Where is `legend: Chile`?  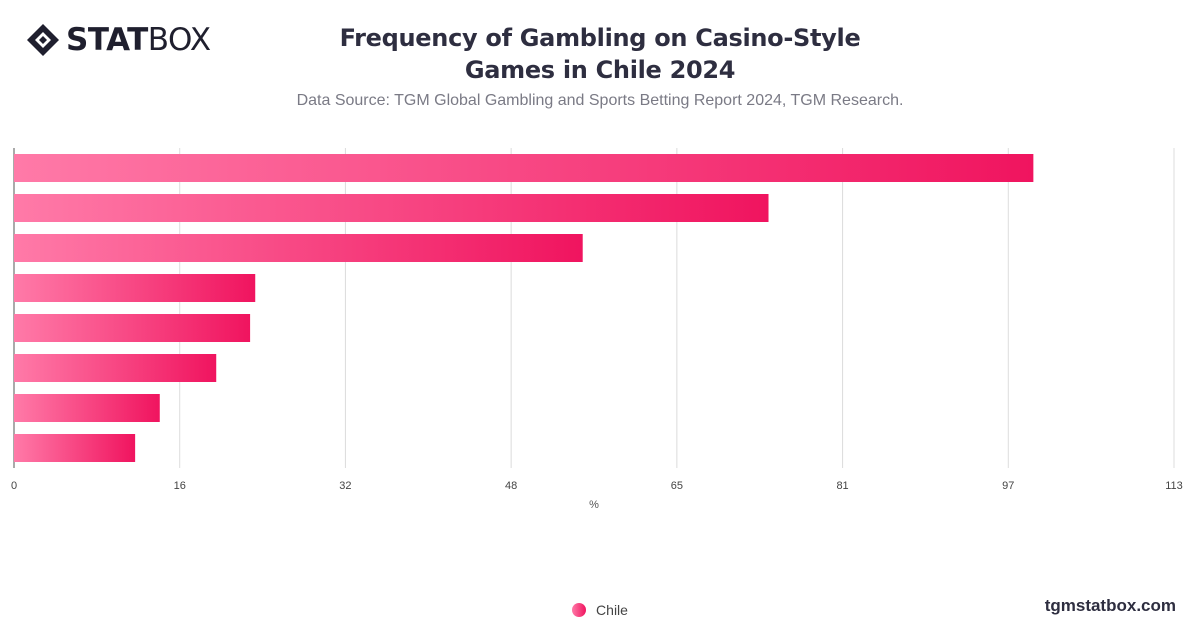 legend: Chile is located at coordinates (600, 610).